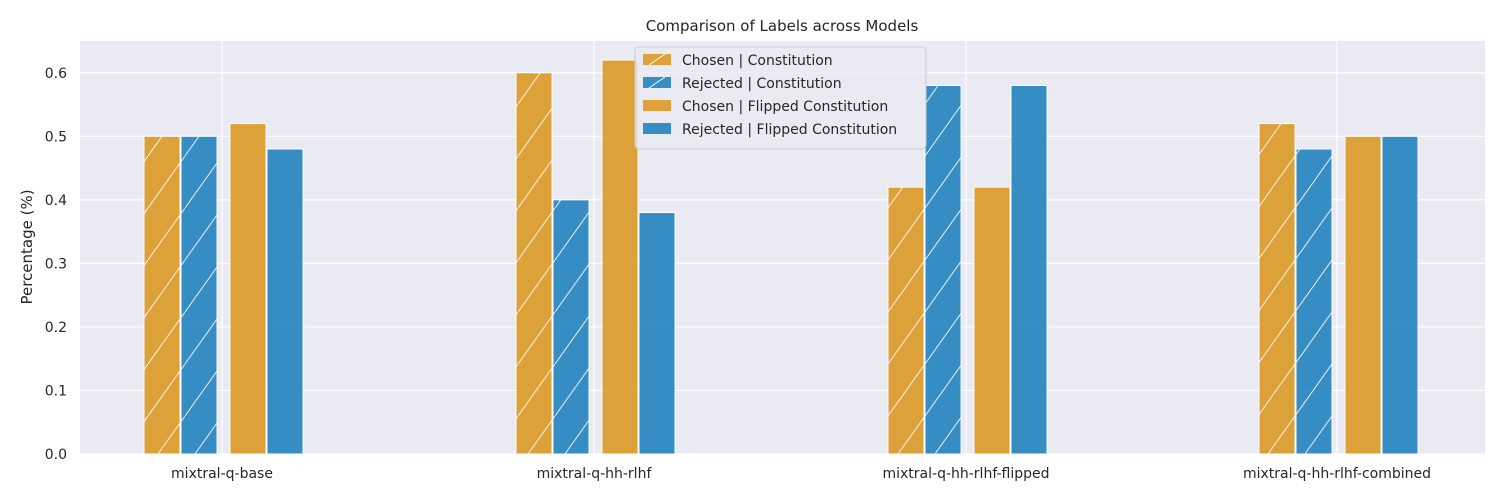  Describe the element at coordinates (27, 246) in the screenshot. I see `y-axis-label: Percentage (%)` at that location.